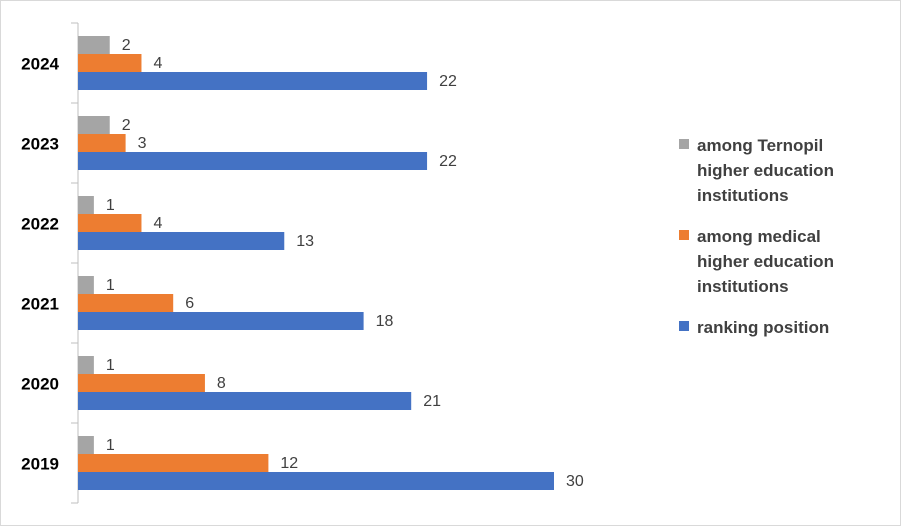 Image resolution: width=901 pixels, height=526 pixels. I want to click on value-label: 21, so click(432, 401).